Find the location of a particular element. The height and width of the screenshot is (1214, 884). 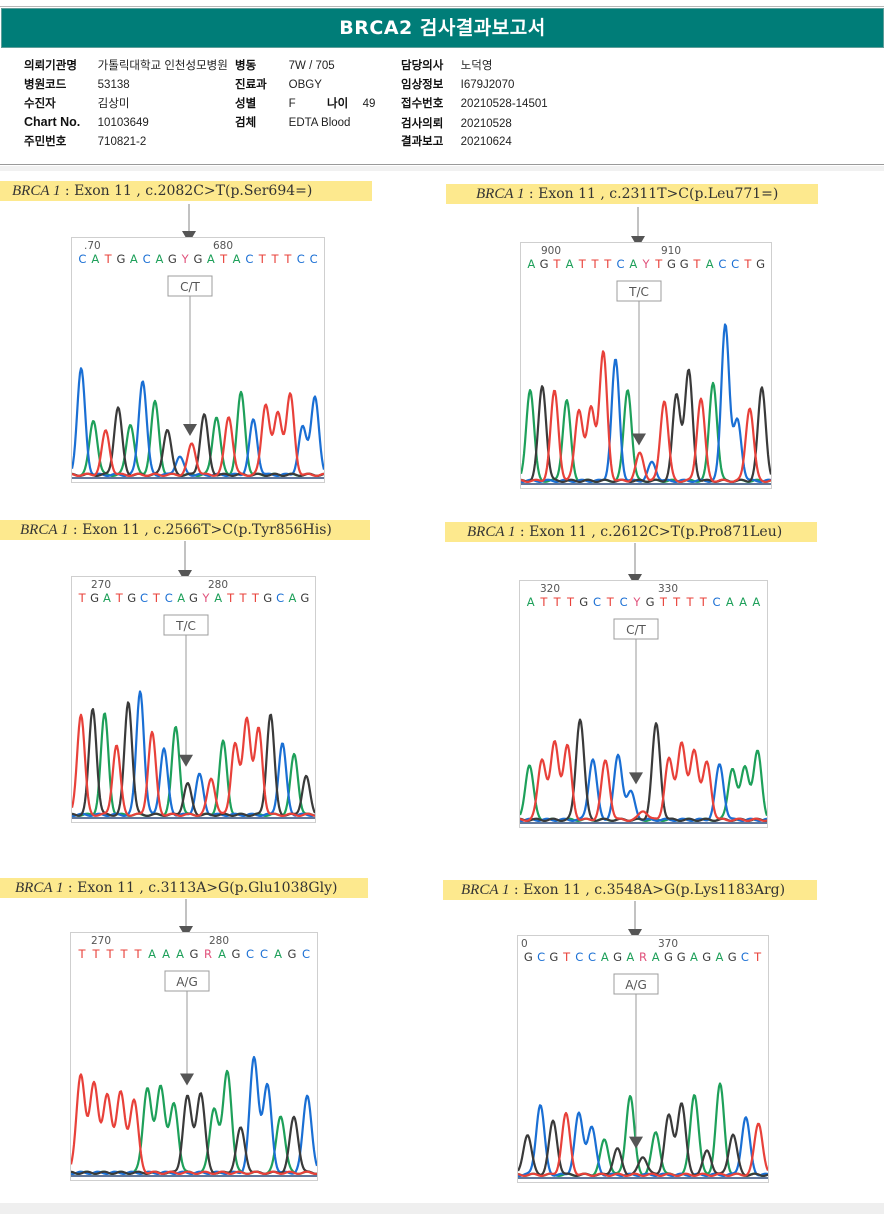

position-tick-label: .70 is located at coordinates (92, 246).